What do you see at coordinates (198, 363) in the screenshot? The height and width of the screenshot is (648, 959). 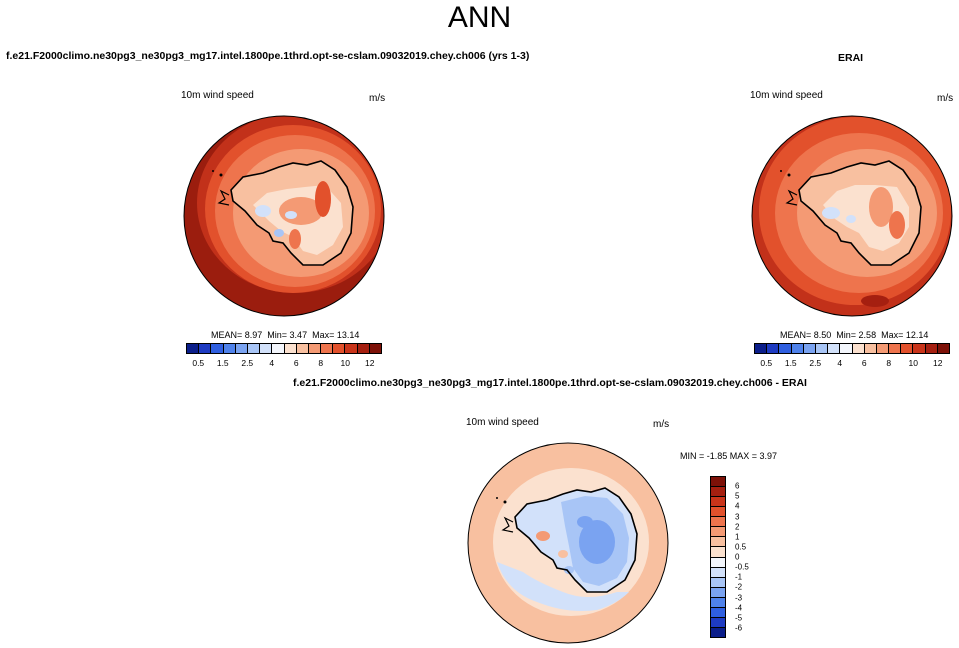 I see `model-colorbar-label: 0.5` at bounding box center [198, 363].